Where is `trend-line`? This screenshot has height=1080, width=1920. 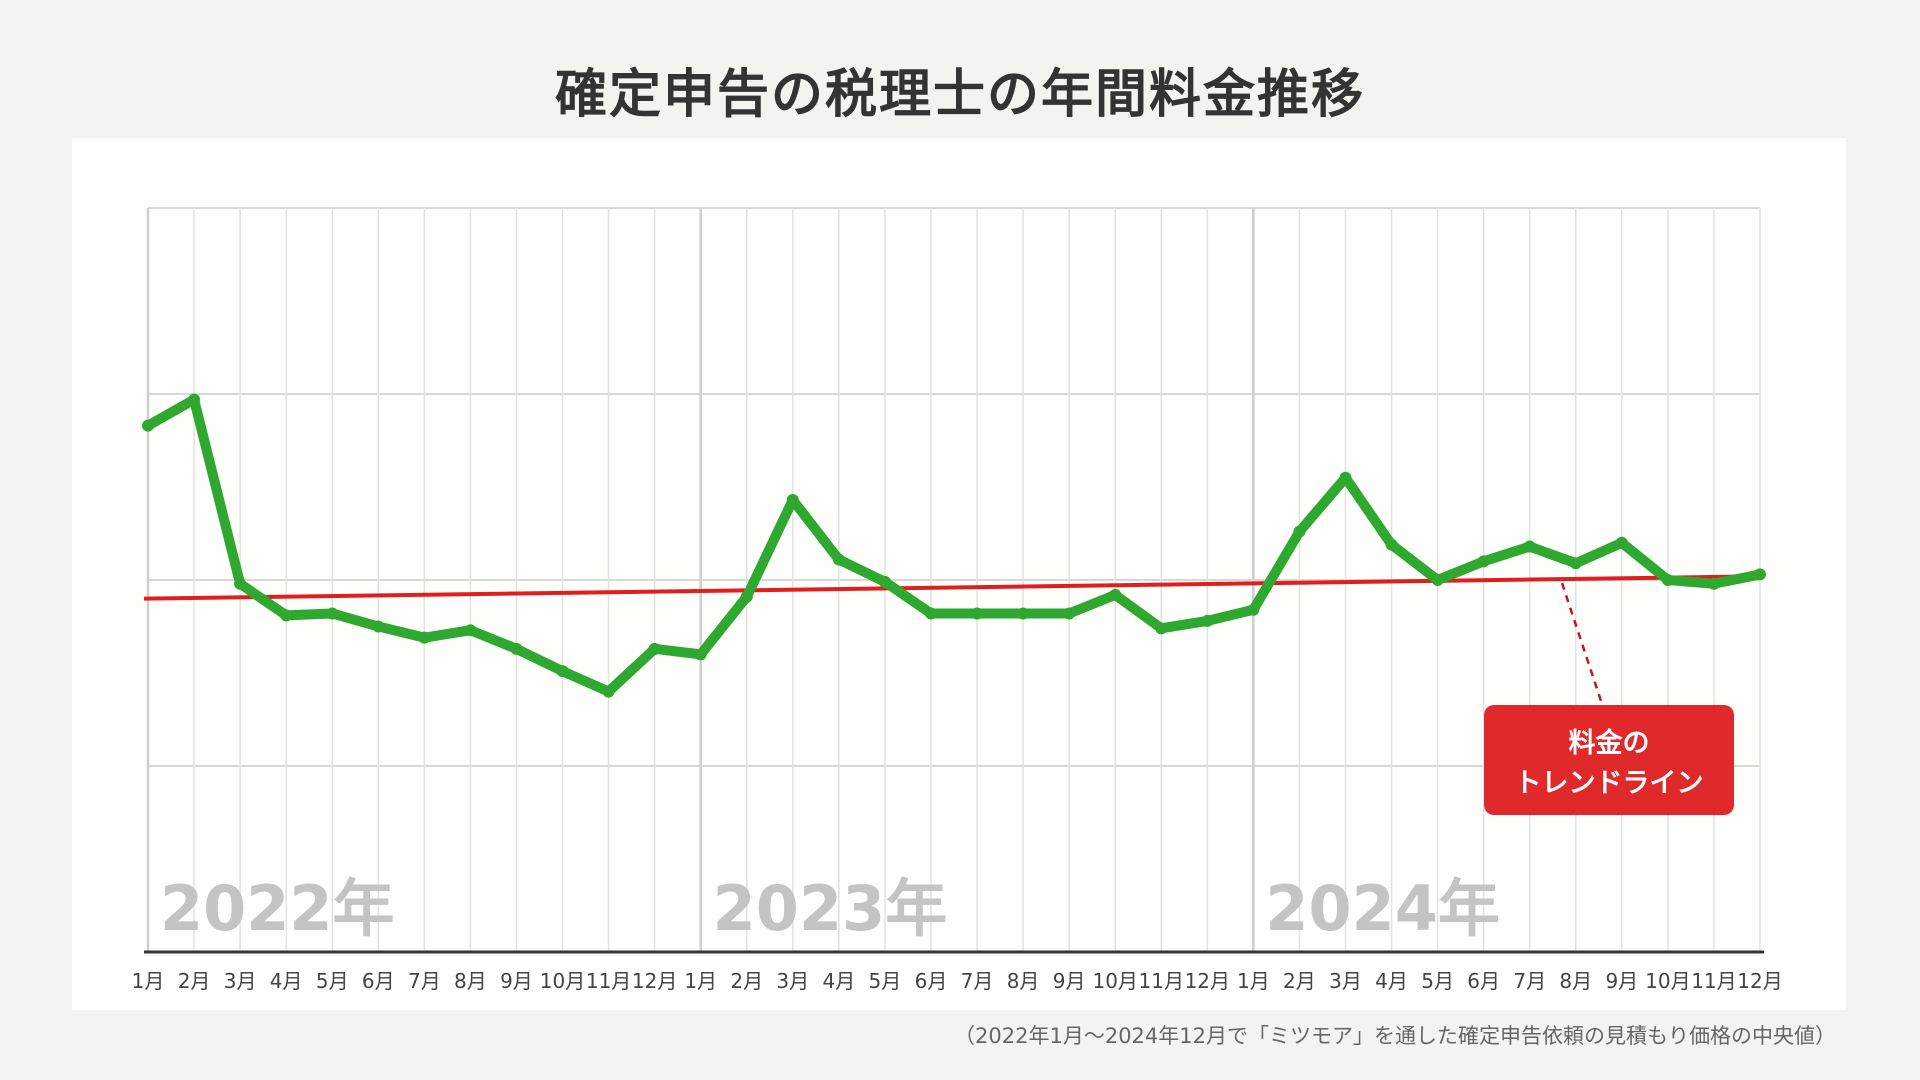
trend-line is located at coordinates (954, 587).